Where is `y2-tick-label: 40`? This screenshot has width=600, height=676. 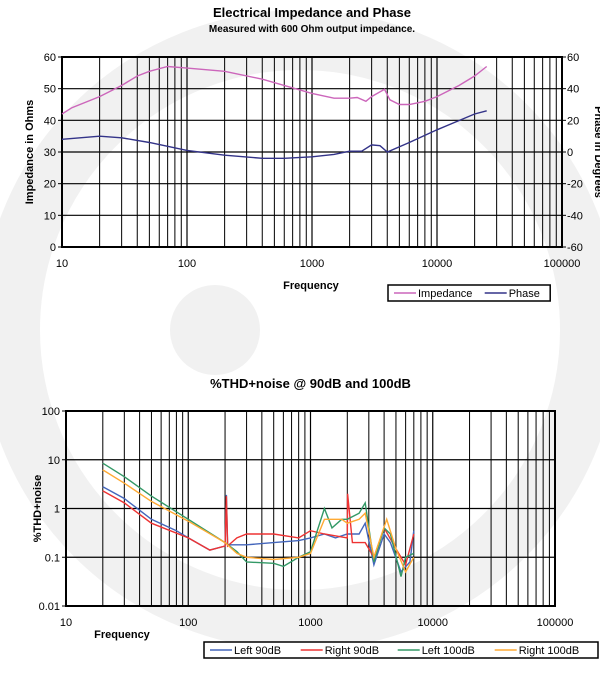
y2-tick-label: 40 is located at coordinates (573, 90).